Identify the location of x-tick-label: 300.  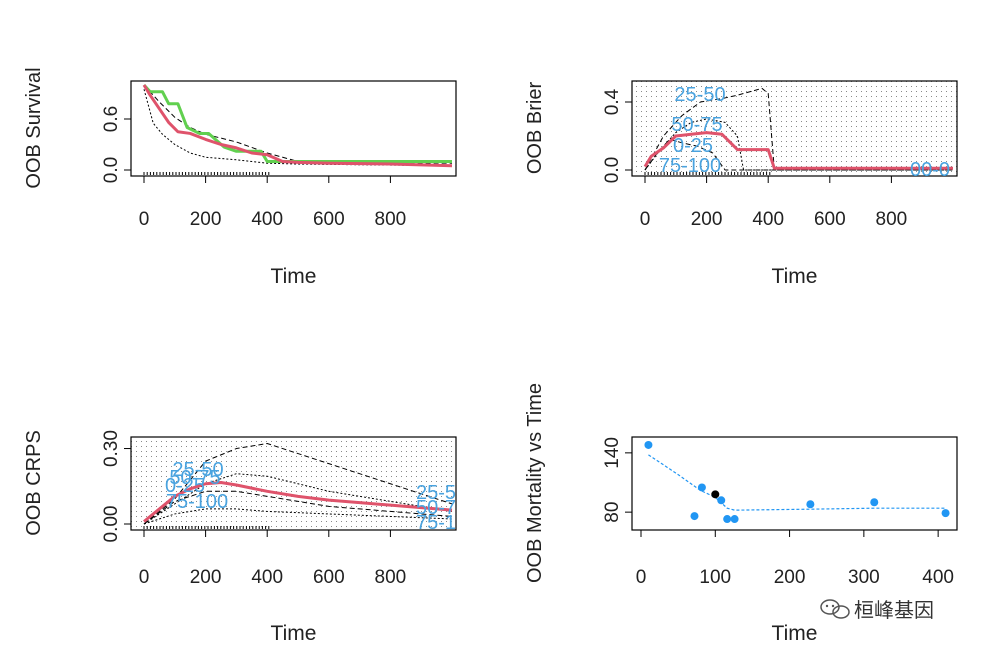
(864, 577).